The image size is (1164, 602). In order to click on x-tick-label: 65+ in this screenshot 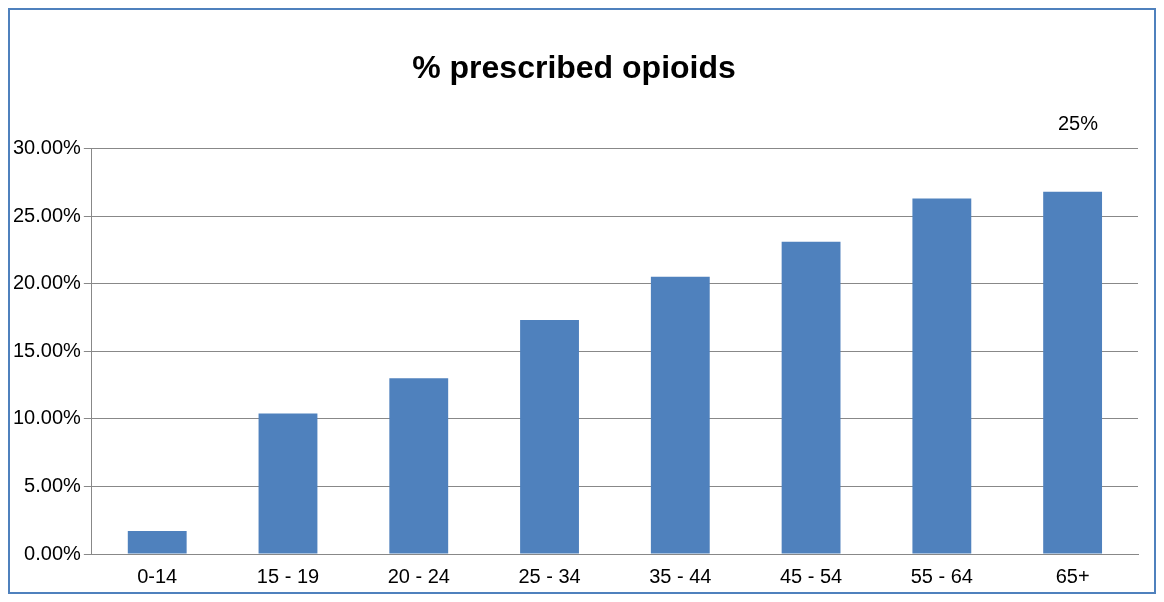, I will do `click(1072, 575)`.